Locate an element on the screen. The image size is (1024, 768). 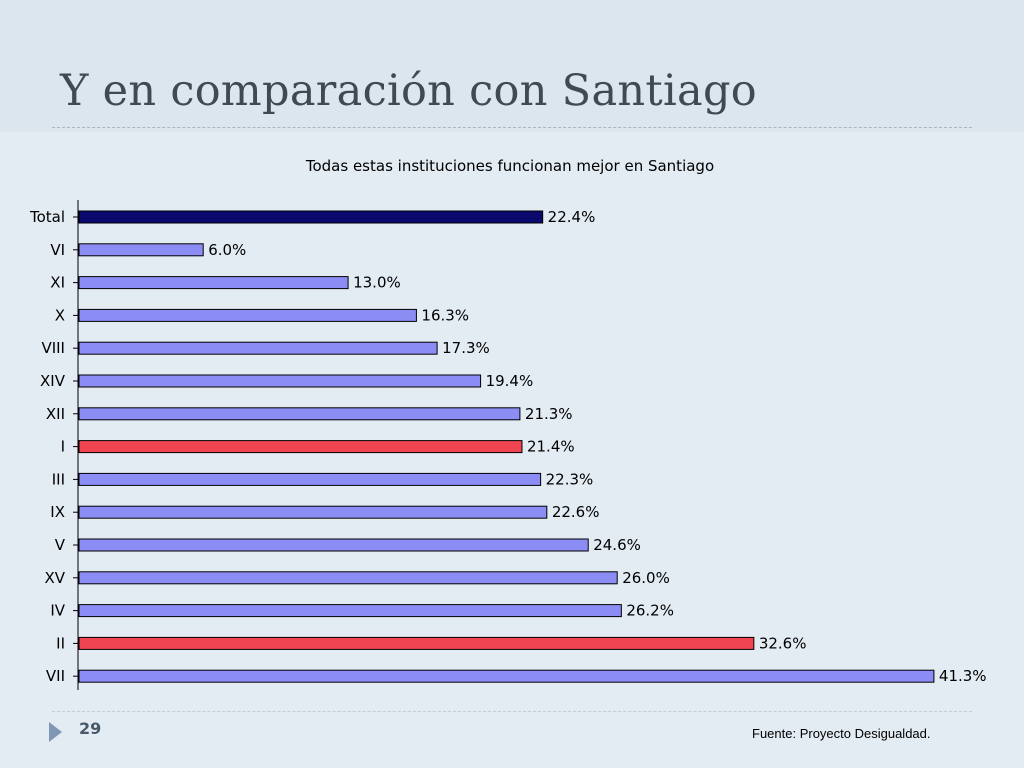
page-number: 29 is located at coordinates (90, 728).